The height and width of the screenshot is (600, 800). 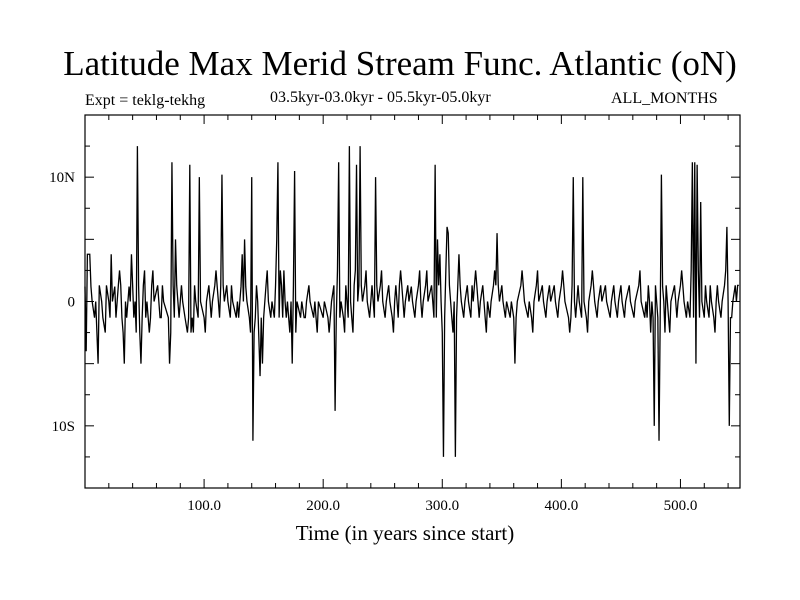 What do you see at coordinates (204, 506) in the screenshot?
I see `x-tick-label: 100.0` at bounding box center [204, 506].